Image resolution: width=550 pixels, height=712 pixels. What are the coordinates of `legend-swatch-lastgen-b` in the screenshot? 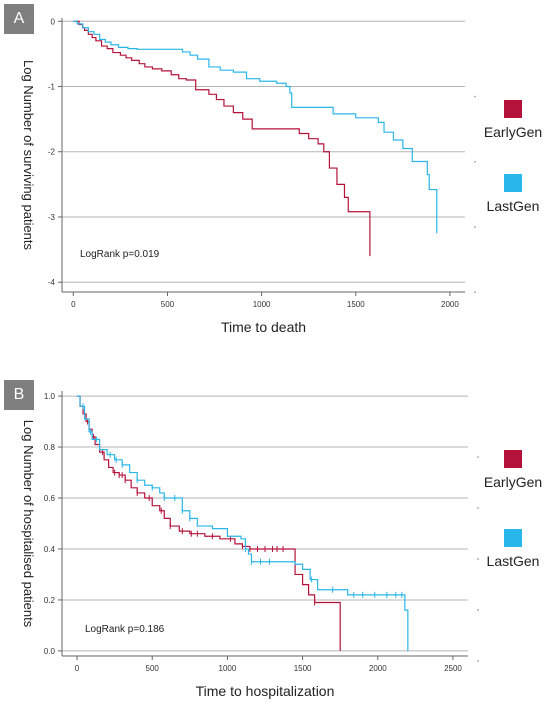 It's located at (513, 538).